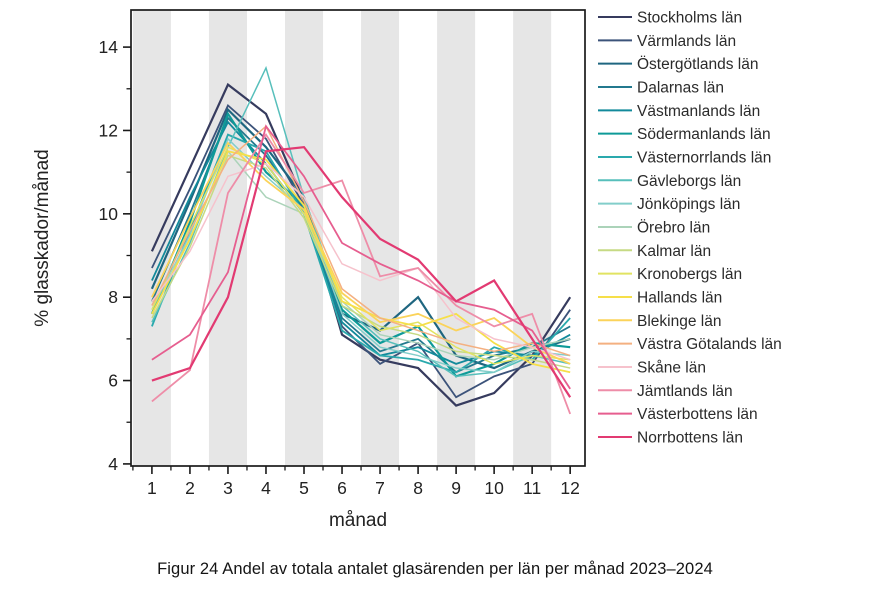 The height and width of the screenshot is (600, 870). I want to click on y-tick-label: 14, so click(109, 47).